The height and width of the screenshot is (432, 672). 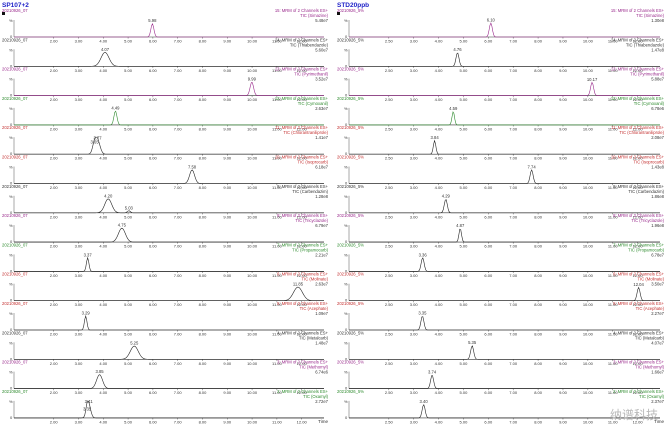 I want to click on trace-intensity: 2.08e7, so click(x=657, y=137).